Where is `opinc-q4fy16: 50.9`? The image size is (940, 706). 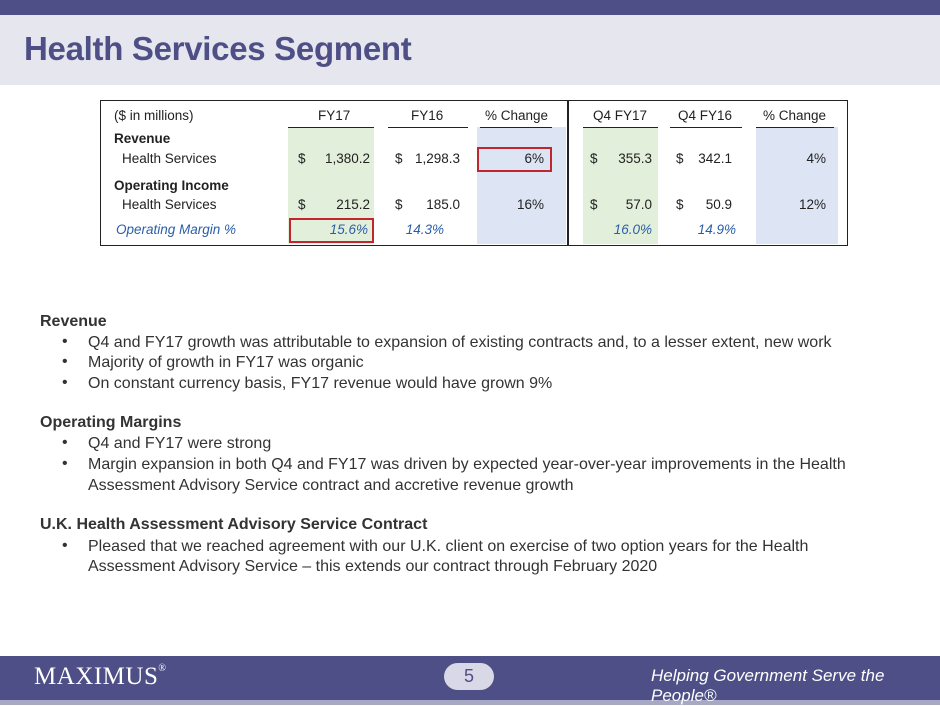
opinc-q4fy16: 50.9 is located at coordinates (718, 204).